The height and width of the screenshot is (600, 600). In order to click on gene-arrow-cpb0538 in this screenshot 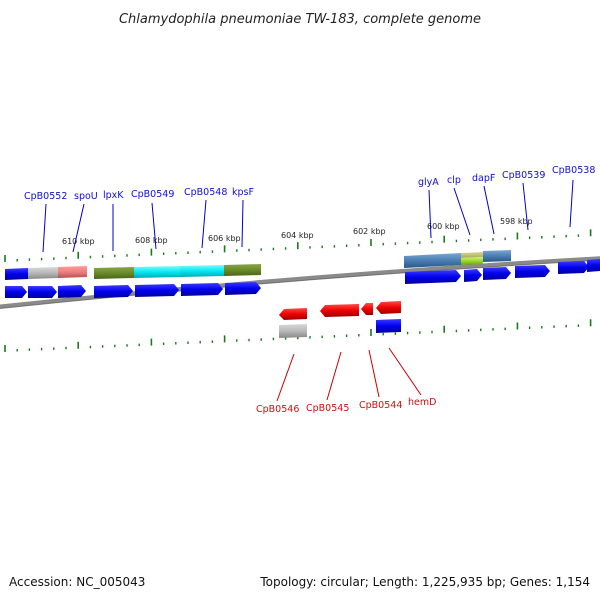, I will do `click(573, 267)`.